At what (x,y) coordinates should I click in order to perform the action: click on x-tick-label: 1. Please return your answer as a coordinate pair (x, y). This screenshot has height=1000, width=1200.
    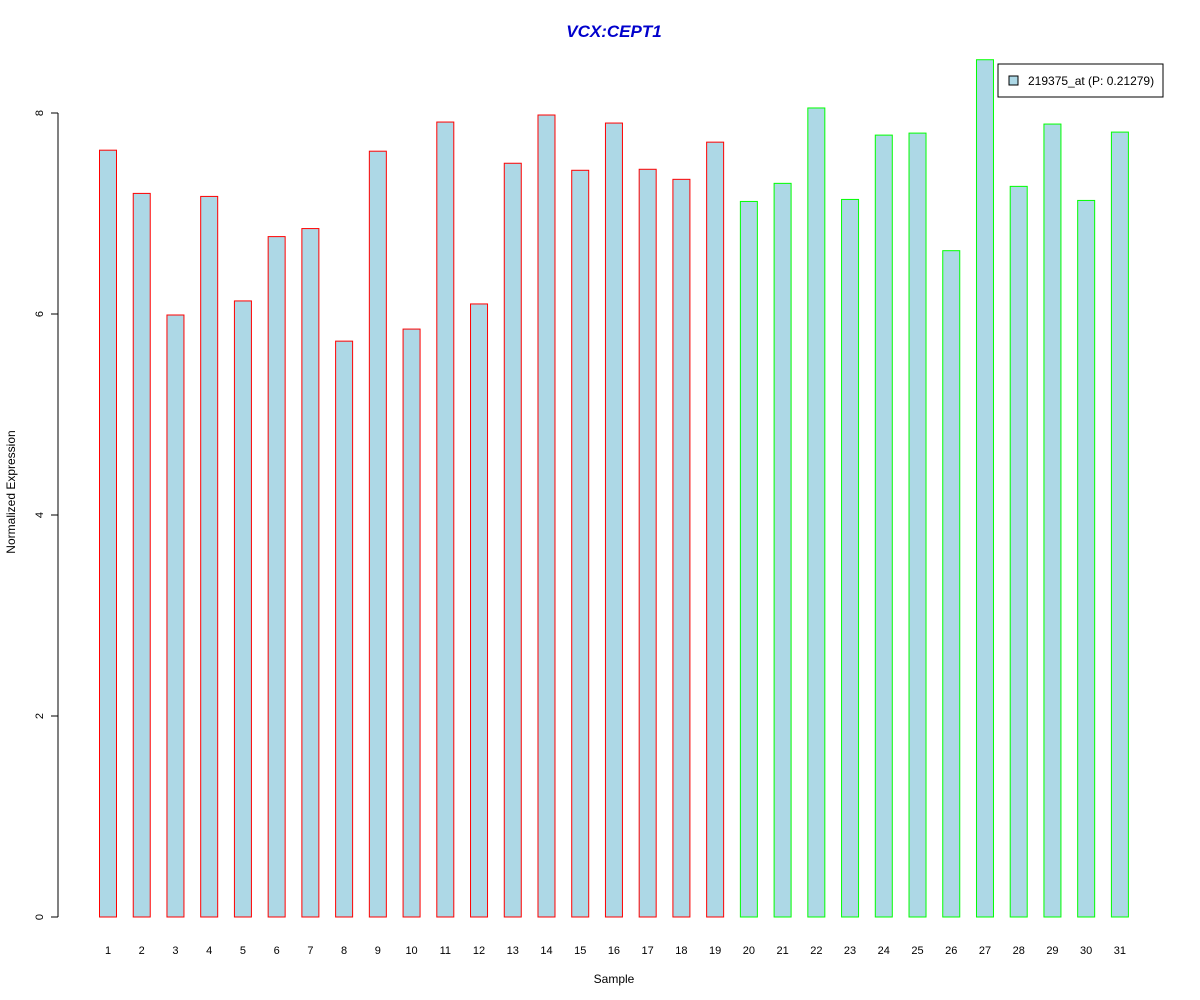
    Looking at the image, I should click on (108, 951).